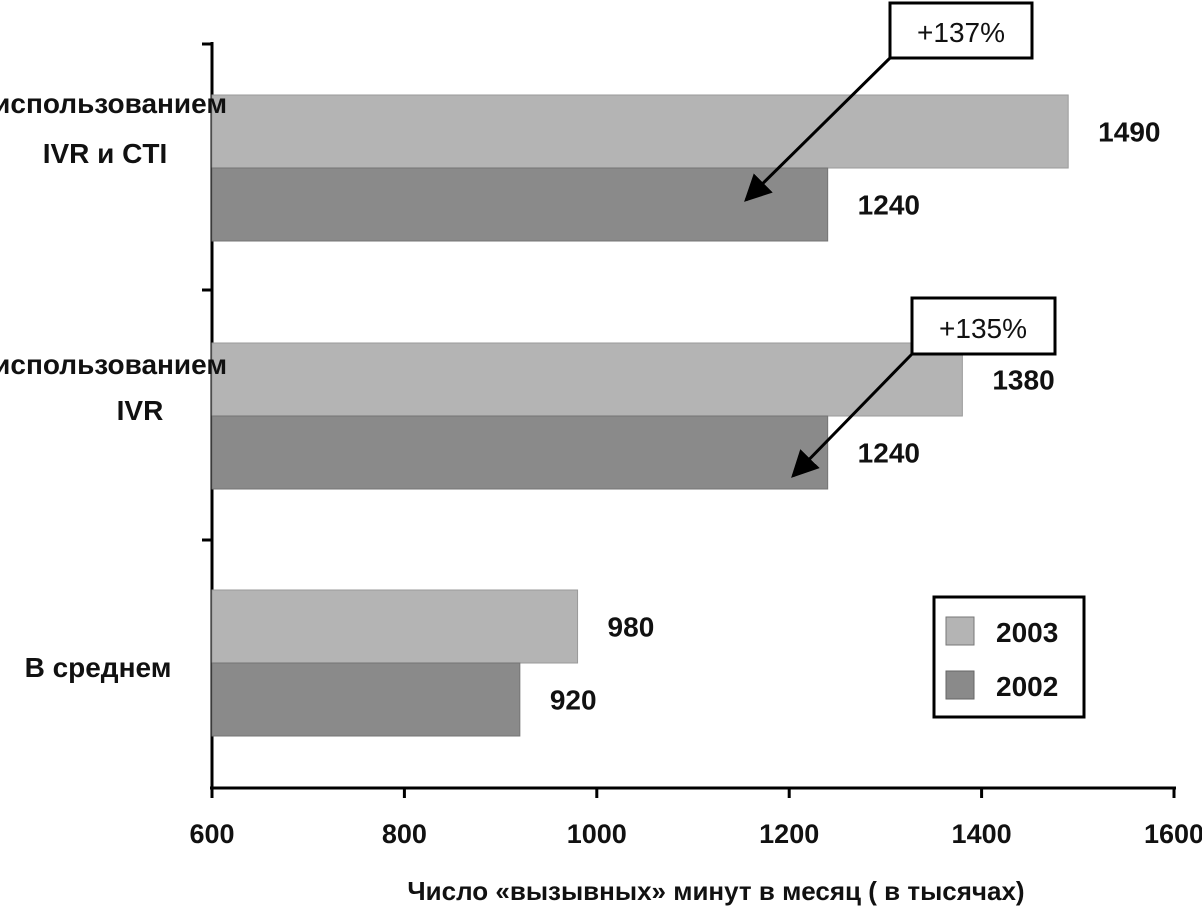 The image size is (1202, 914). What do you see at coordinates (789, 834) in the screenshot?
I see `x-tick-label: 1200` at bounding box center [789, 834].